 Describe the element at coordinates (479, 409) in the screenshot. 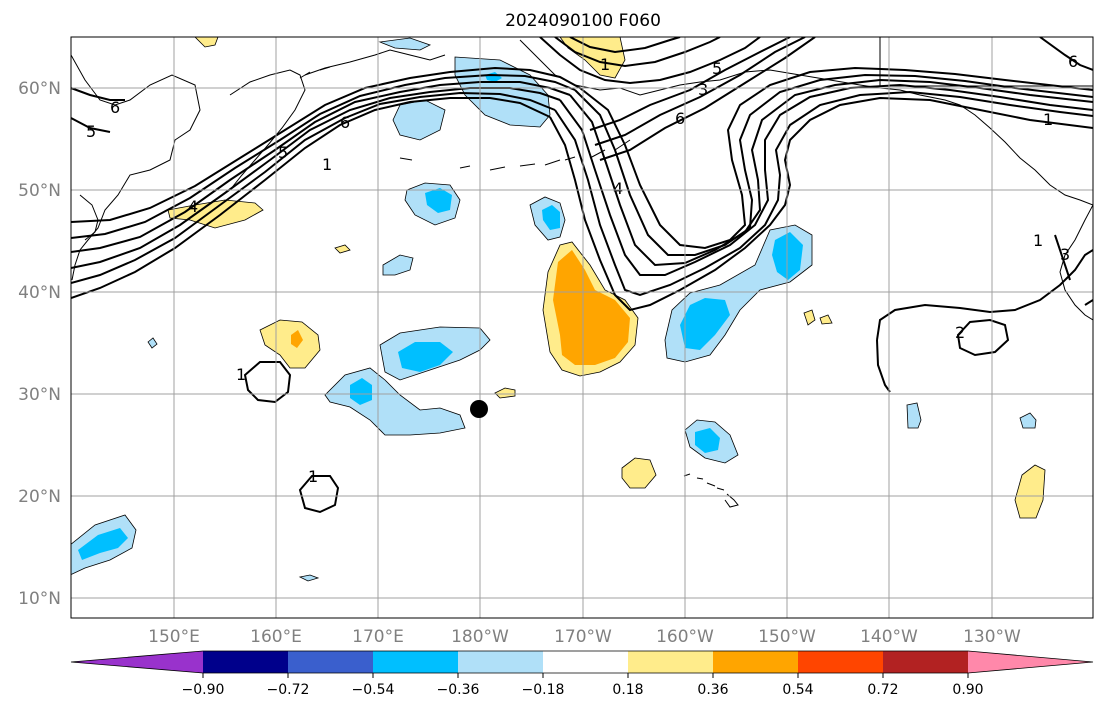

I see `location-marker` at that location.